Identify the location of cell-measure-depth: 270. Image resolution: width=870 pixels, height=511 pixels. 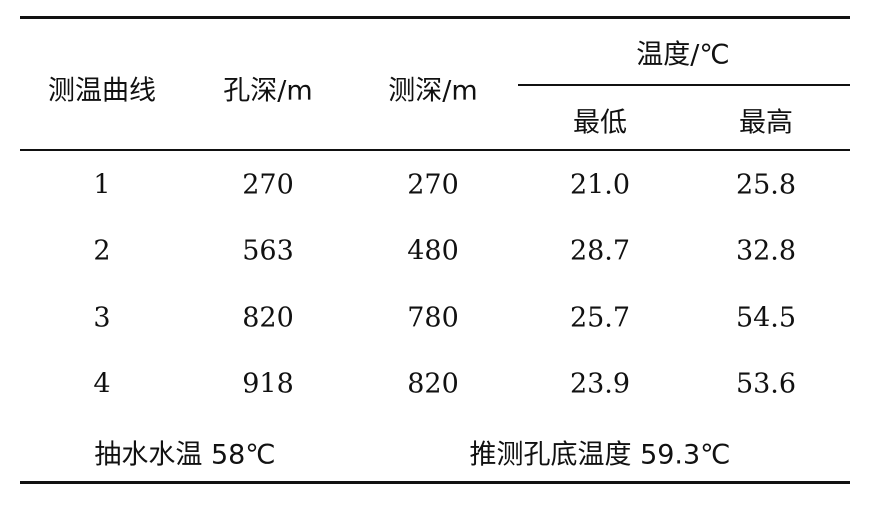
(433, 185).